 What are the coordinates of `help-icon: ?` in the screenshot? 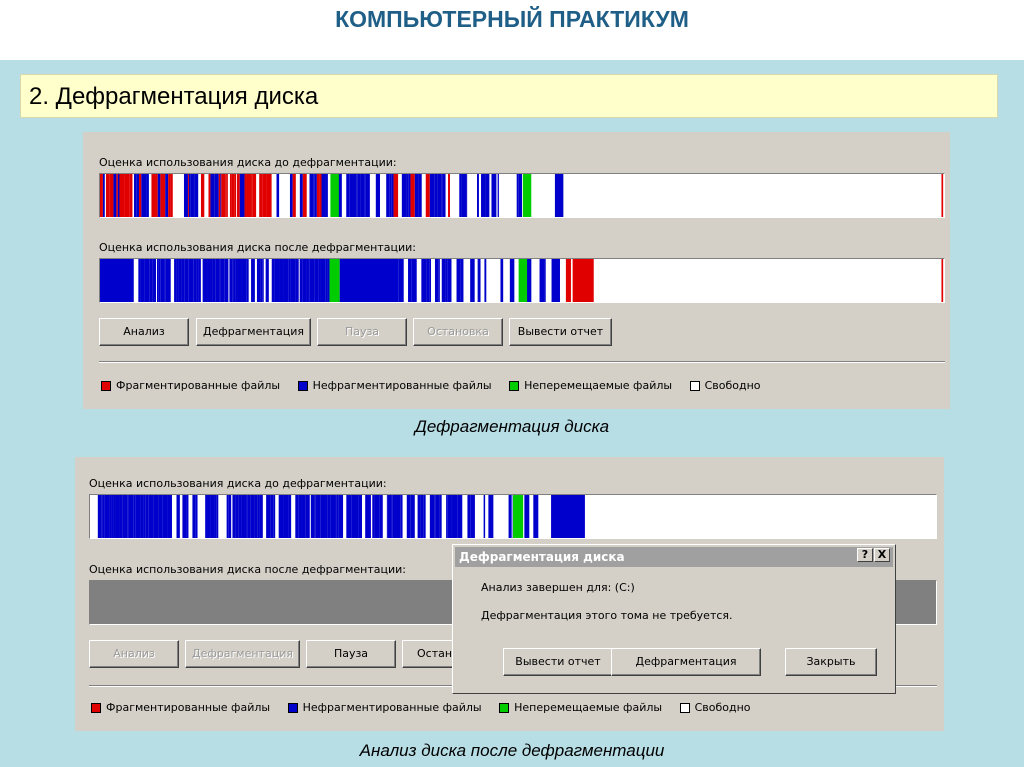 It's located at (865, 555).